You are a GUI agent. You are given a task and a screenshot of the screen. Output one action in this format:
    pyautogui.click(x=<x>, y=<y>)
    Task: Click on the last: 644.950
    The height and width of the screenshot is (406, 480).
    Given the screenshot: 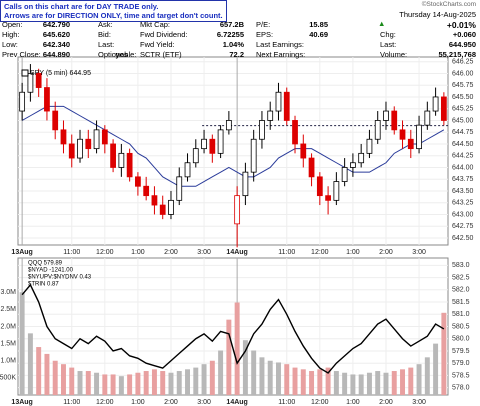 What is the action you would take?
    pyautogui.click(x=462, y=44)
    